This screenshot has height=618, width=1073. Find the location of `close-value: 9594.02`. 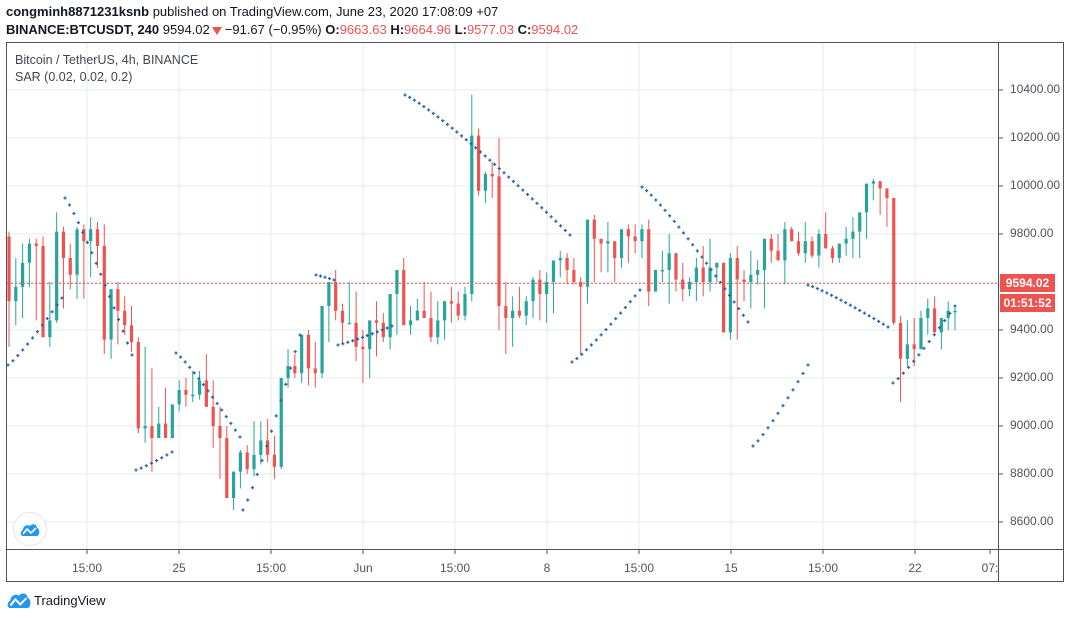

close-value: 9594.02 is located at coordinates (555, 29).